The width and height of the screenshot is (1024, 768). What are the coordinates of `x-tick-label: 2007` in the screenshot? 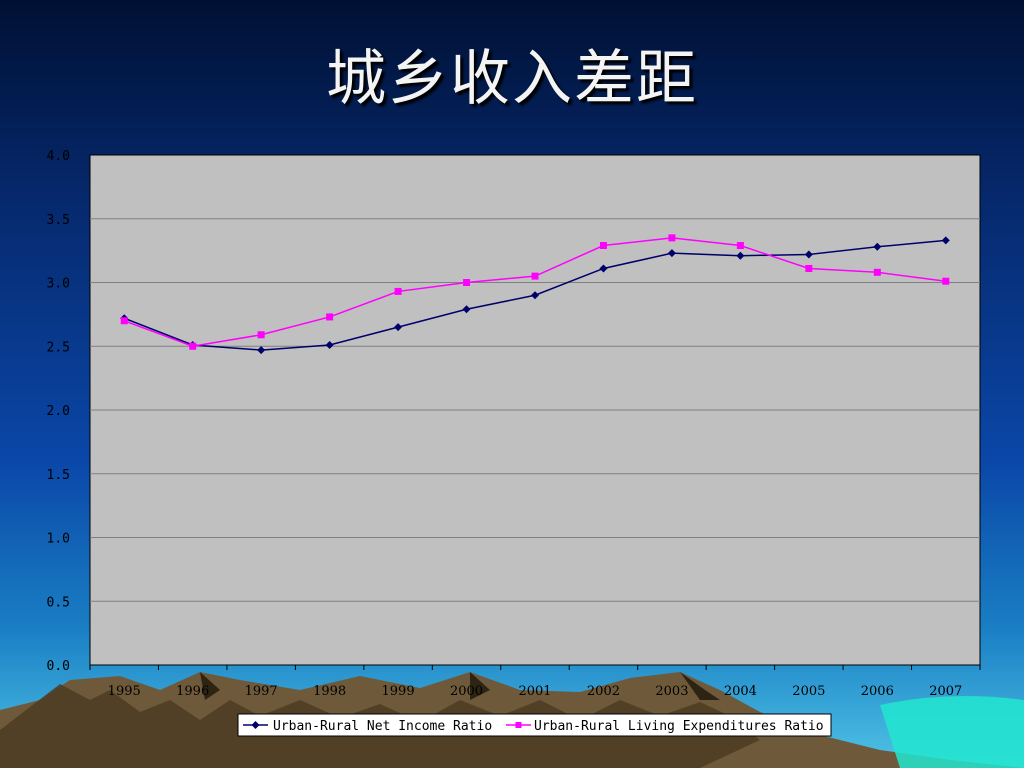 It's located at (945, 691).